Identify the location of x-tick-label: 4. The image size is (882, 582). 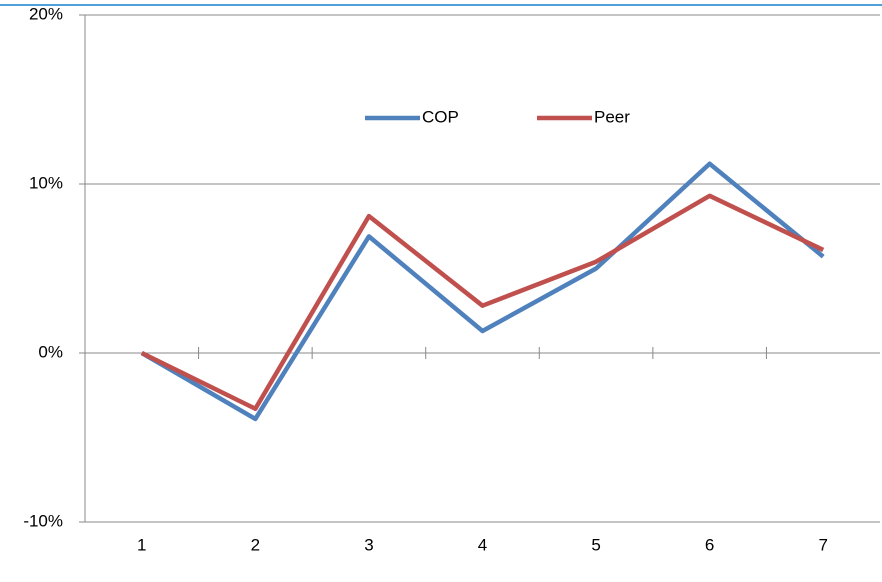
(482, 544).